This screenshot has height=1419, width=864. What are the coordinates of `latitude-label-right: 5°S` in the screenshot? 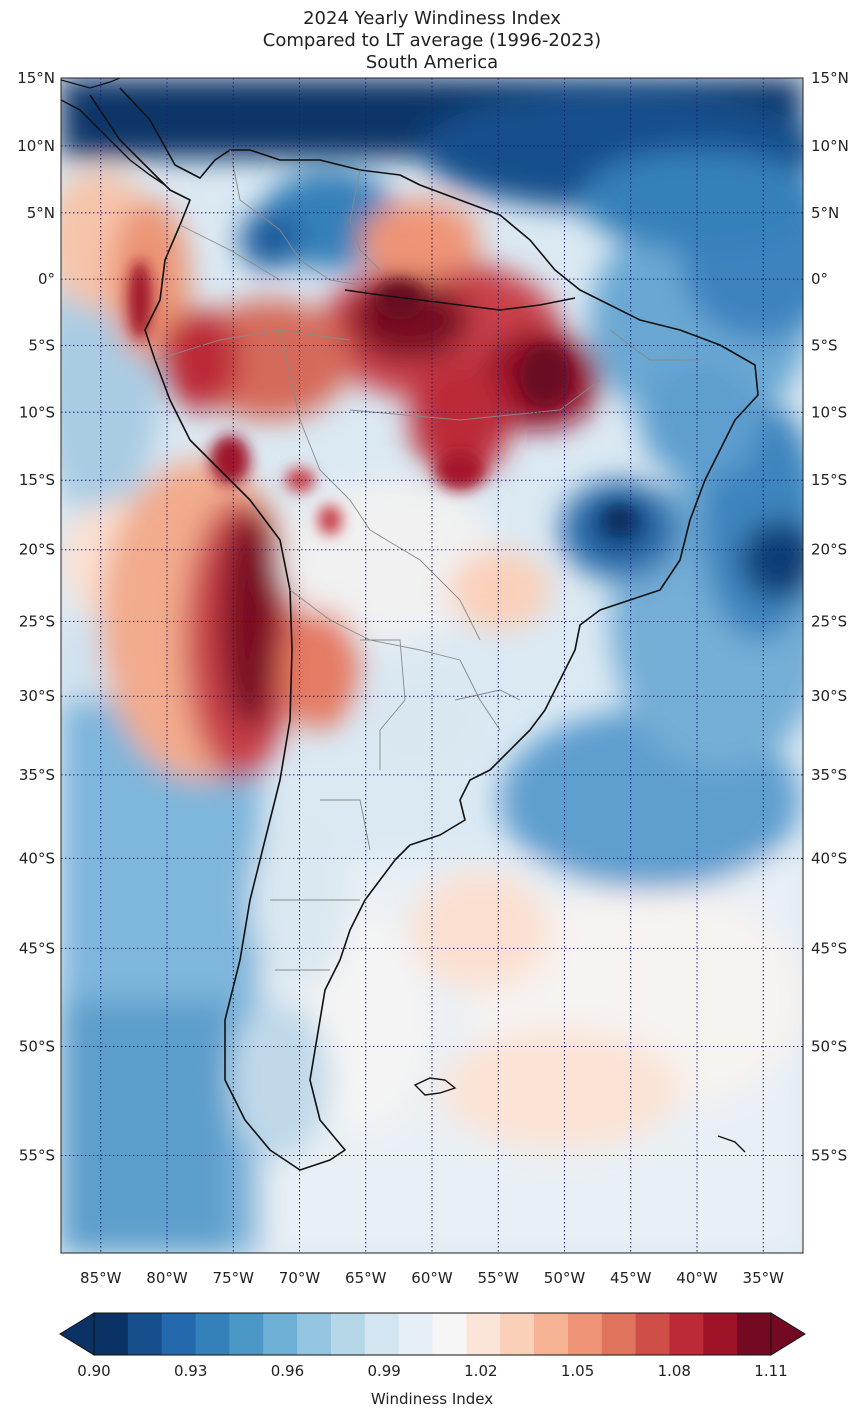 It's located at (824, 345).